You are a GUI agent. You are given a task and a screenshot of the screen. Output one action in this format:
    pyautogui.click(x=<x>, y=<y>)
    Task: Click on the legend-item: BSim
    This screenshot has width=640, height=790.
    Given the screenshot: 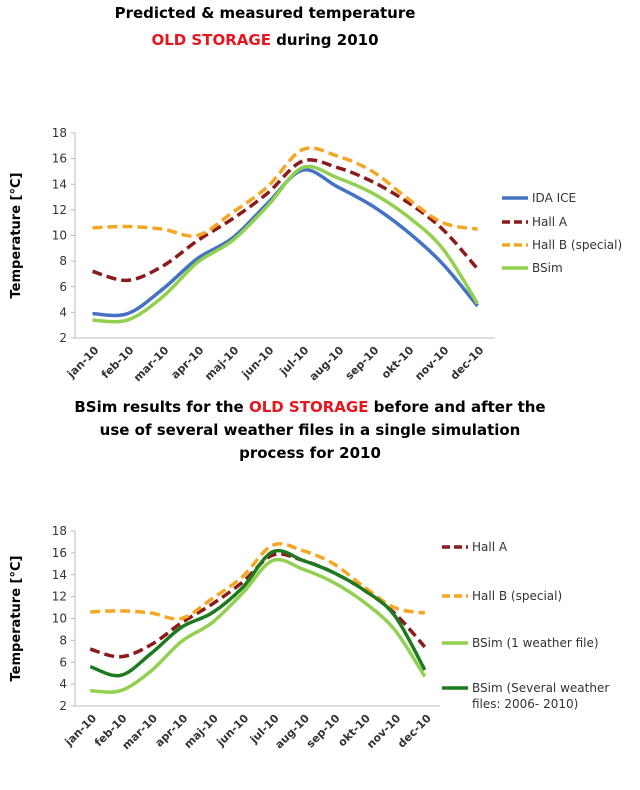 What is the action you would take?
    pyautogui.click(x=567, y=268)
    